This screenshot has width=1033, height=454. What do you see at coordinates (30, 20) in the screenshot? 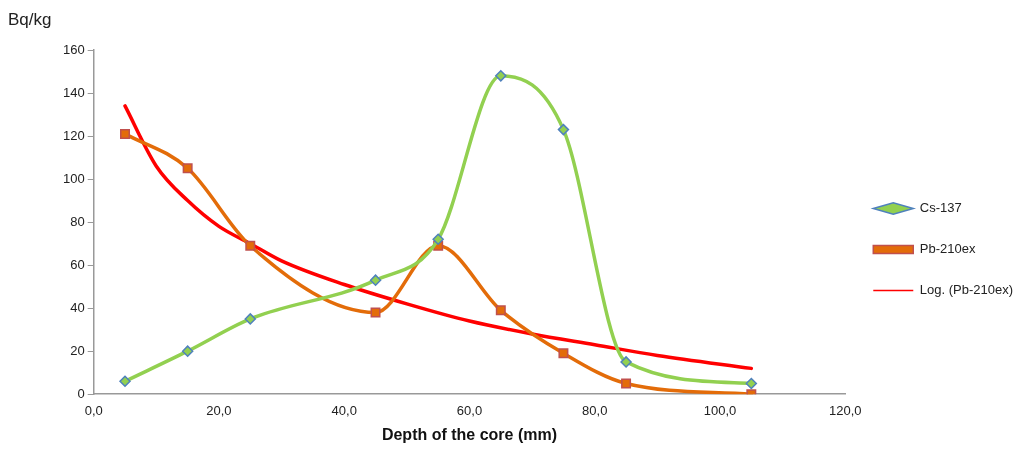
I see `y-axis-title: Bq/kg` at bounding box center [30, 20].